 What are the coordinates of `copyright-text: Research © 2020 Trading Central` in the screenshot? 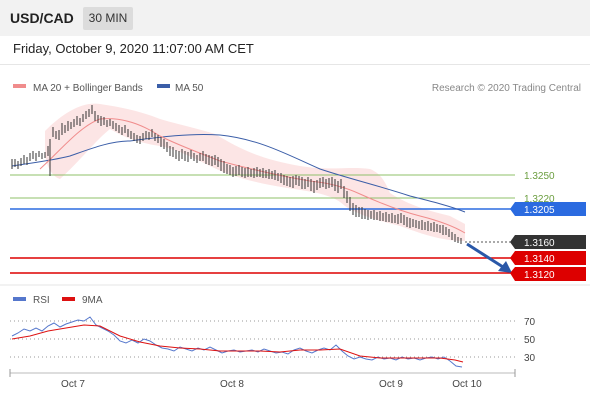 It's located at (506, 88).